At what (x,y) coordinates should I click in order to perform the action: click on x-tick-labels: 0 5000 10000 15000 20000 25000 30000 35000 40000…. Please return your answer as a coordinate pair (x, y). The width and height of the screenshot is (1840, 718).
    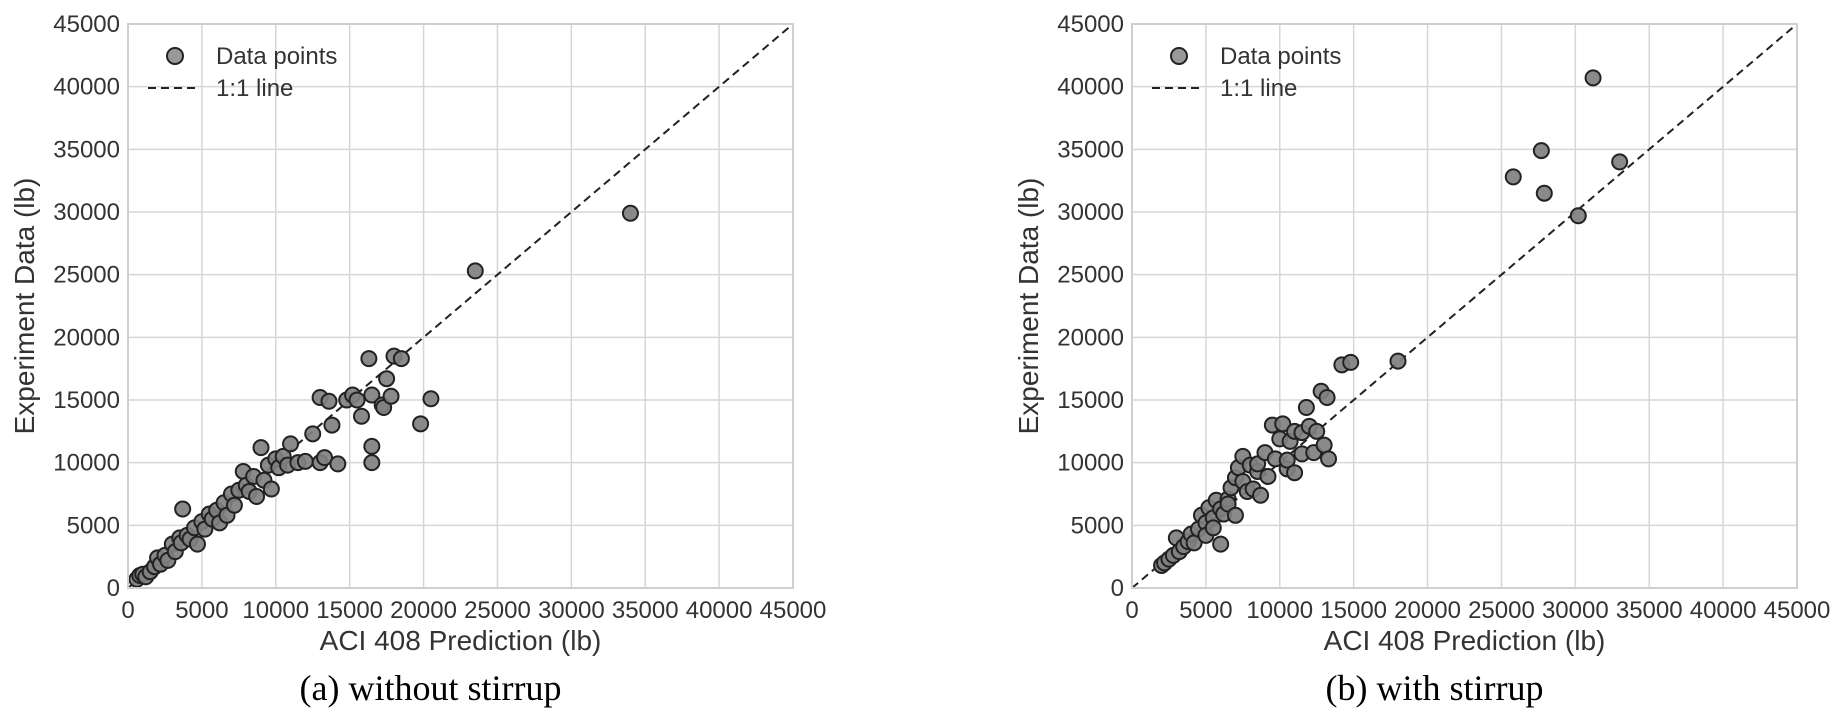
    Looking at the image, I should click on (473, 610).